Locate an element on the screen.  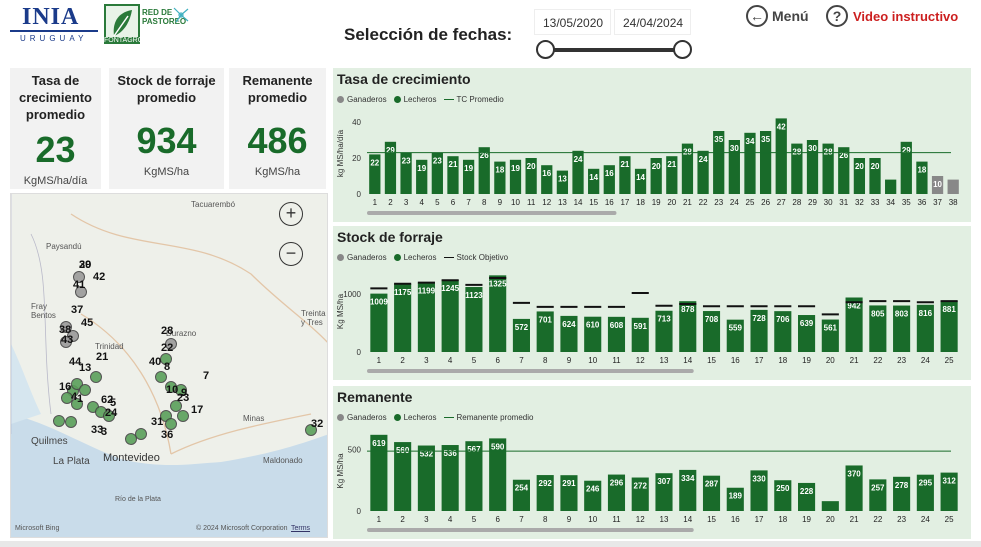
y-tick-label: 0 is located at coordinates (359, 511).